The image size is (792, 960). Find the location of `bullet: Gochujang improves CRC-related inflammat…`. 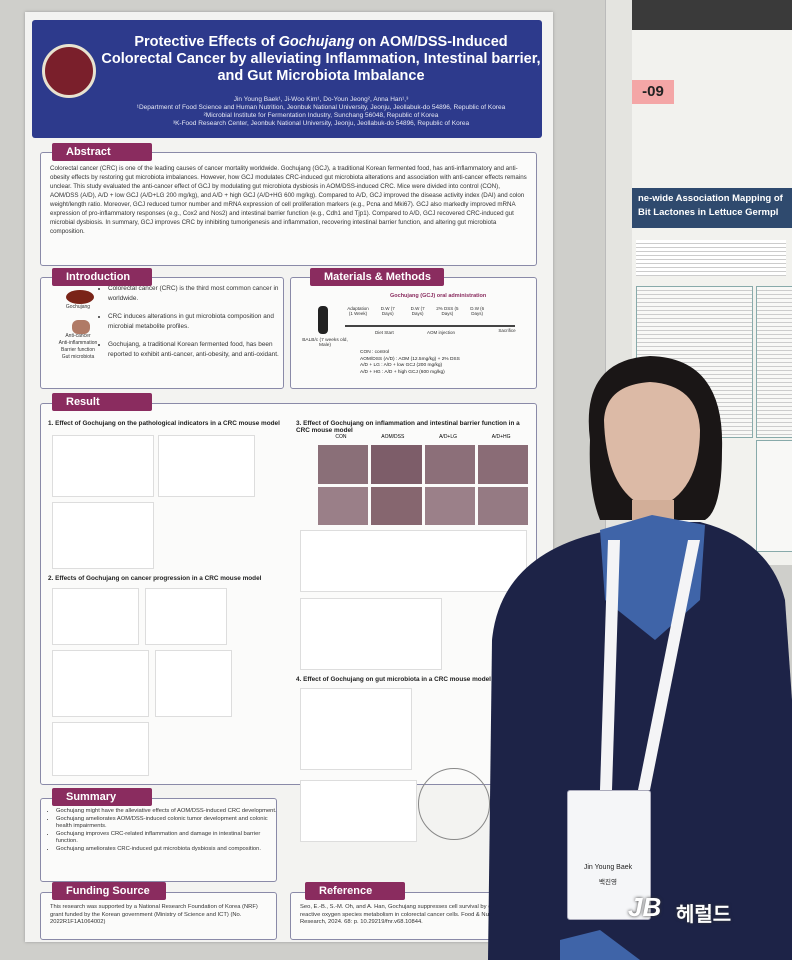

bullet: Gochujang improves CRC-related inflammat… is located at coordinates (167, 838).